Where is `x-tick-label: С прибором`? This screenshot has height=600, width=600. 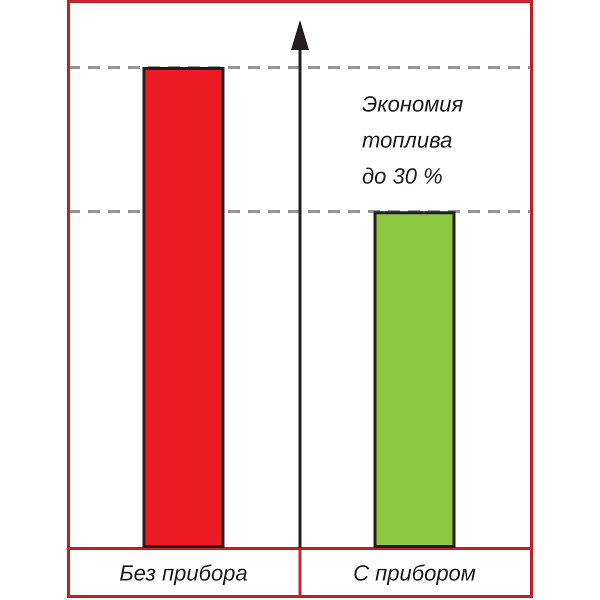 x-tick-label: С прибором is located at coordinates (414, 573).